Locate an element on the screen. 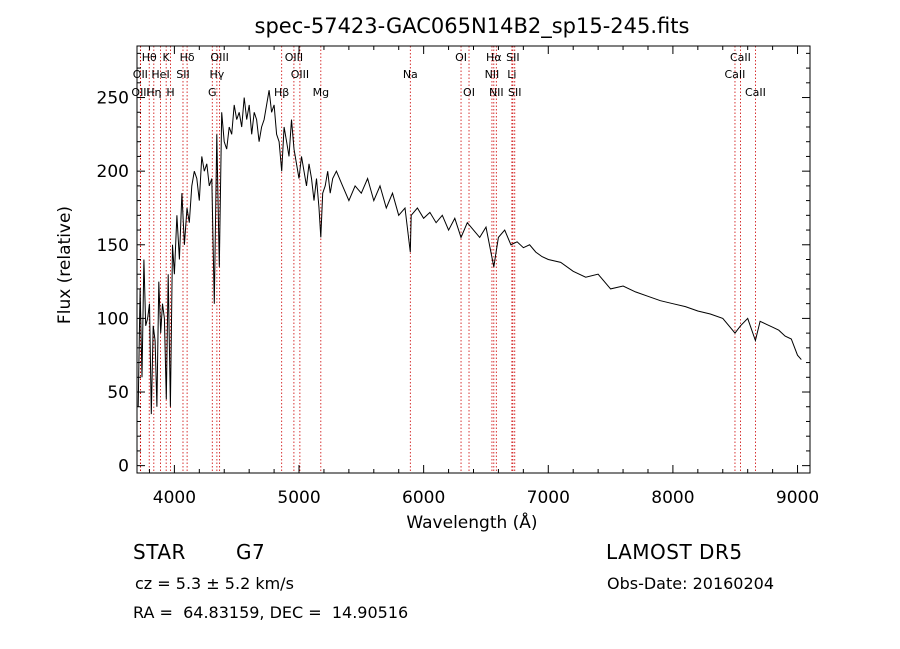 The height and width of the screenshot is (649, 900). y-tick-label: 50 is located at coordinates (118, 393).